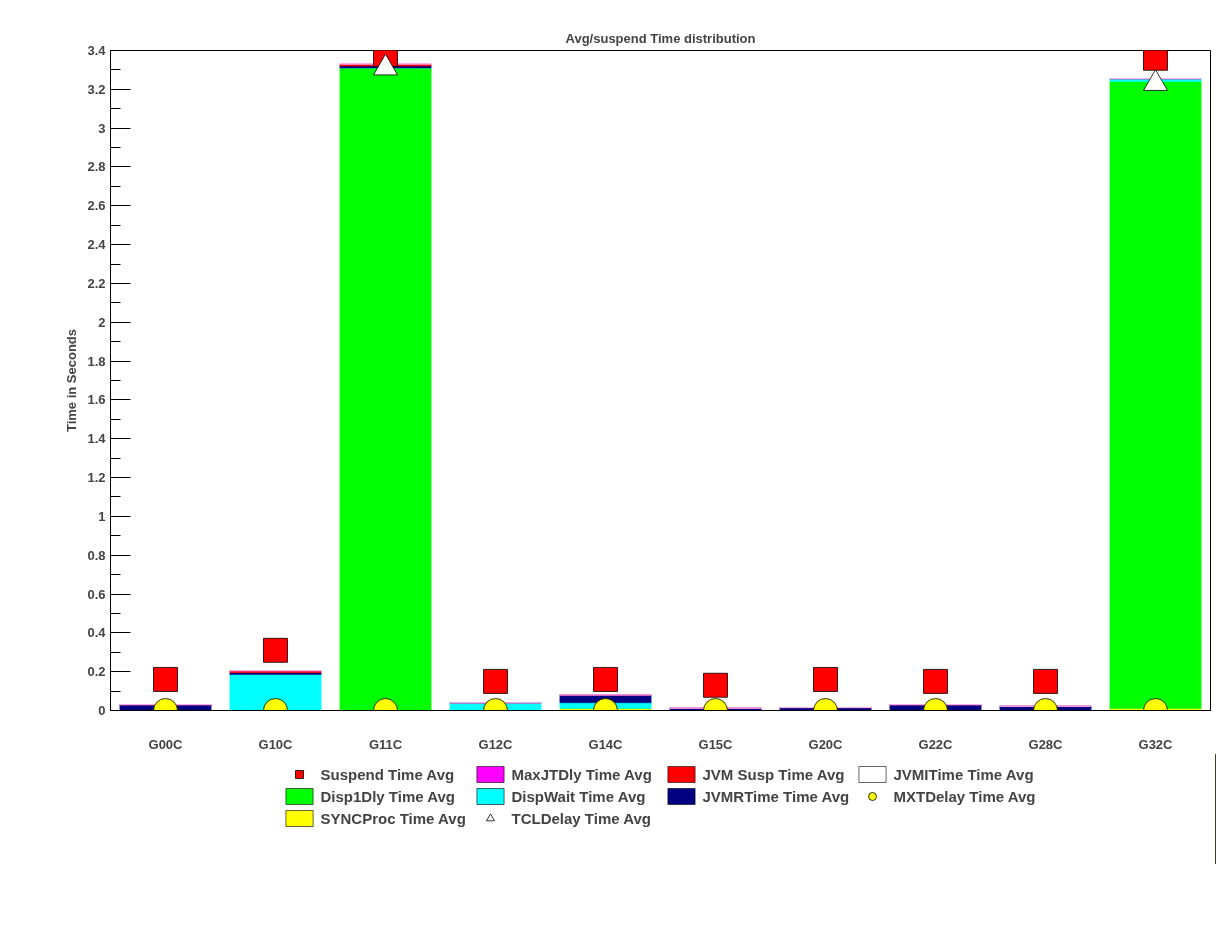  Describe the element at coordinates (774, 774) in the screenshot. I see `legend-label: JVM Susp Time Avg` at that location.